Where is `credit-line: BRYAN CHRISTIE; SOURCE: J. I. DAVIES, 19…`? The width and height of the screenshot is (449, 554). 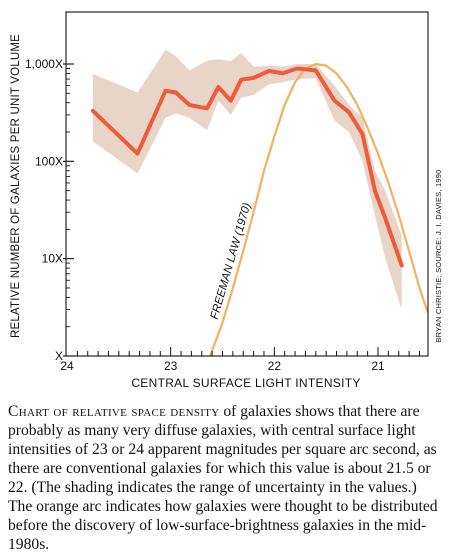 credit-line: BRYAN CHRISTIE; SOURCE: J. I. DAVIES, 19… is located at coordinates (438, 255).